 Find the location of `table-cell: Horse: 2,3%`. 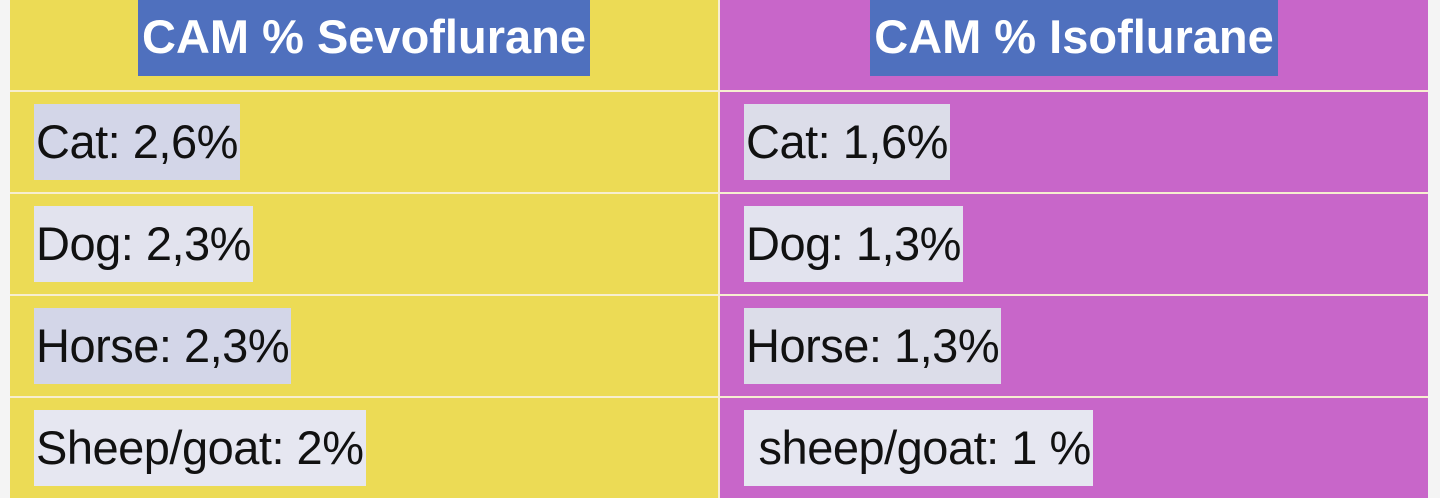

table-cell: Horse: 2,3% is located at coordinates (364, 346).